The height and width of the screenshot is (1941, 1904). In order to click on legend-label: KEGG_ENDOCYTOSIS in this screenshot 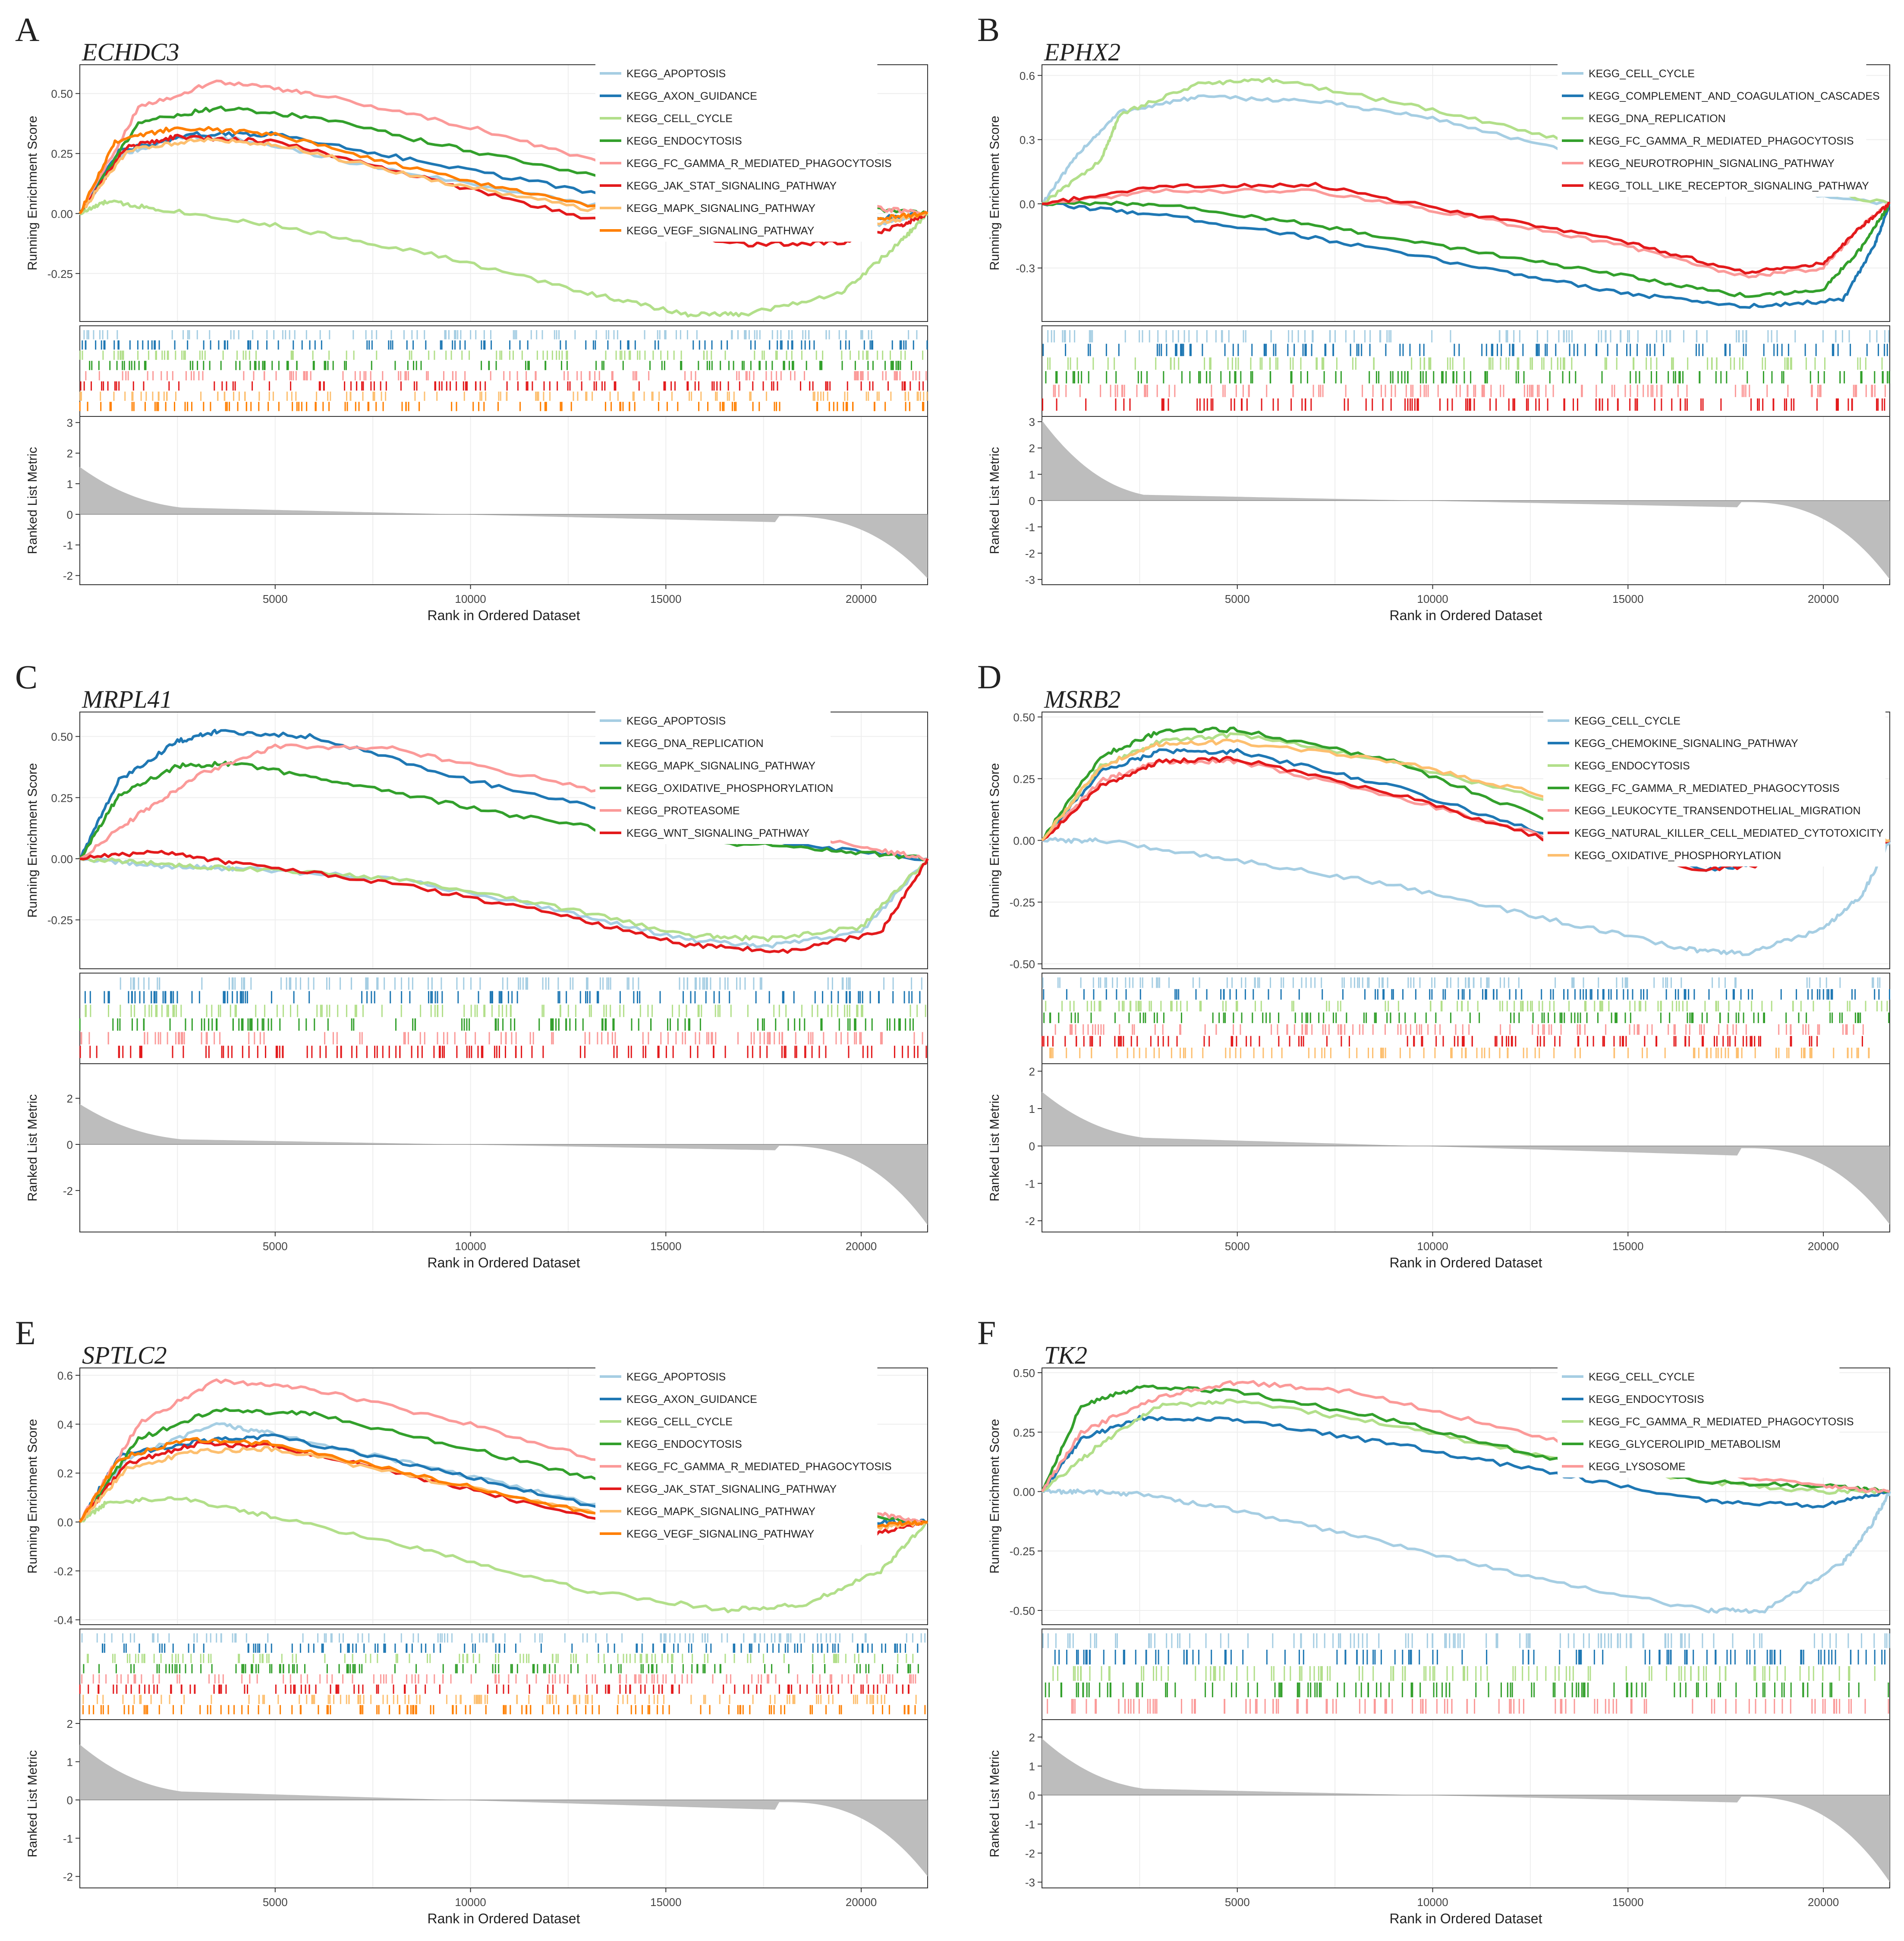, I will do `click(684, 141)`.